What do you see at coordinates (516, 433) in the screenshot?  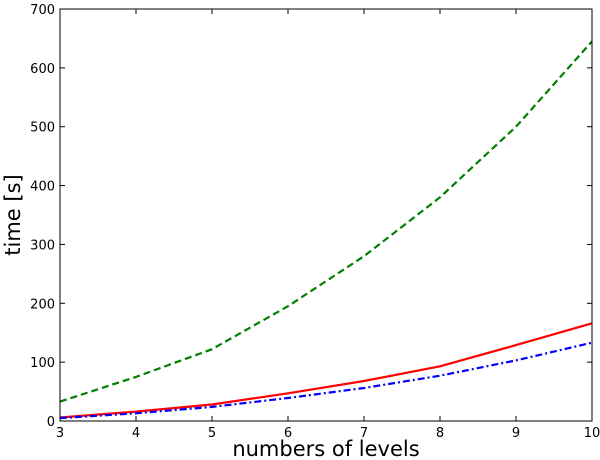 I see `x-tick-label: 9` at bounding box center [516, 433].